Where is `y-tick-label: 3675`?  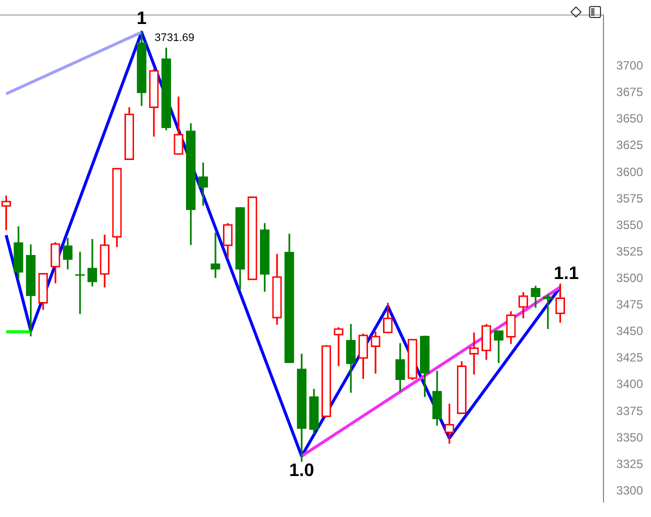 y-tick-label: 3675 is located at coordinates (630, 92).